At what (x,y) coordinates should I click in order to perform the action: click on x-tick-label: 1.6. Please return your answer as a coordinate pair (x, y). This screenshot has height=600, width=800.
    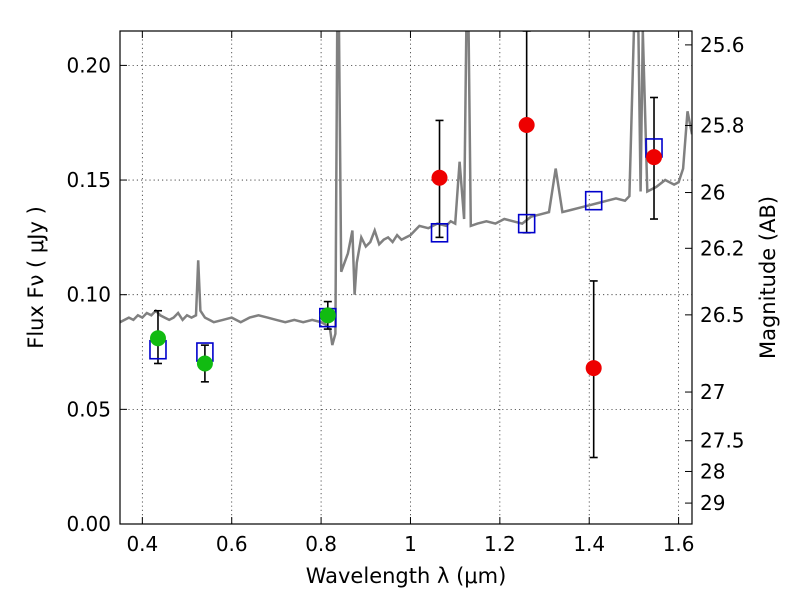
    Looking at the image, I should click on (679, 544).